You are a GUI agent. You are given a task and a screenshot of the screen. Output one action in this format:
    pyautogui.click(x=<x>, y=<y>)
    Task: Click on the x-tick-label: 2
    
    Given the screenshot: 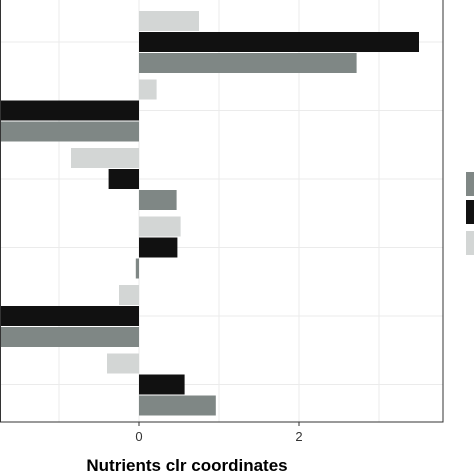 What is the action you would take?
    pyautogui.click(x=298, y=436)
    